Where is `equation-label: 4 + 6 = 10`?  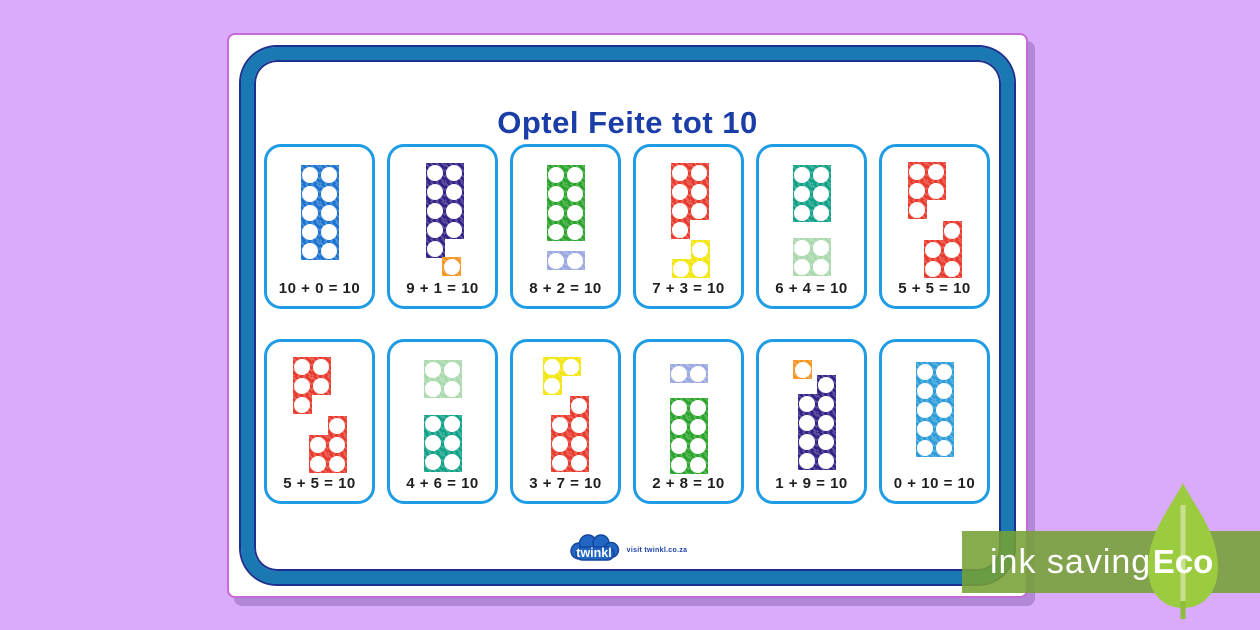 equation-label: 4 + 6 = 10 is located at coordinates (442, 483).